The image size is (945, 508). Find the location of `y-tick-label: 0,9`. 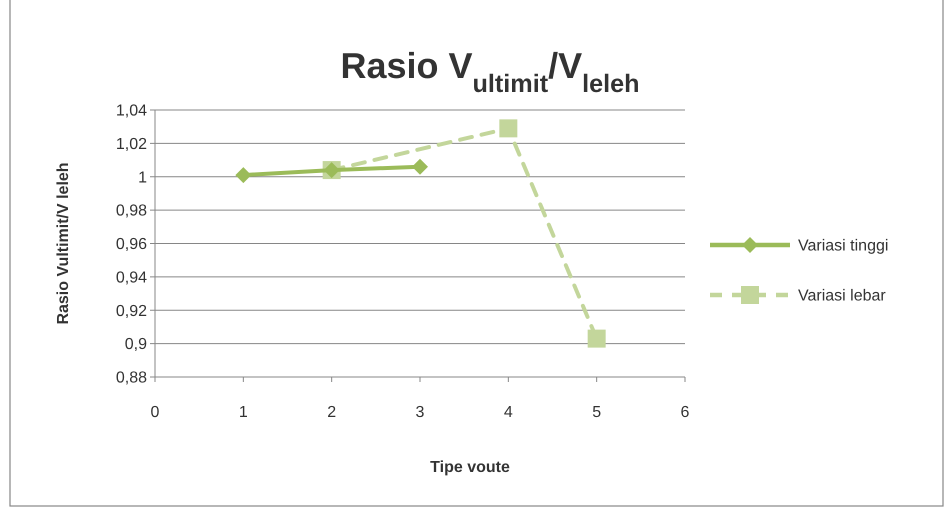

y-tick-label: 0,9 is located at coordinates (136, 345).